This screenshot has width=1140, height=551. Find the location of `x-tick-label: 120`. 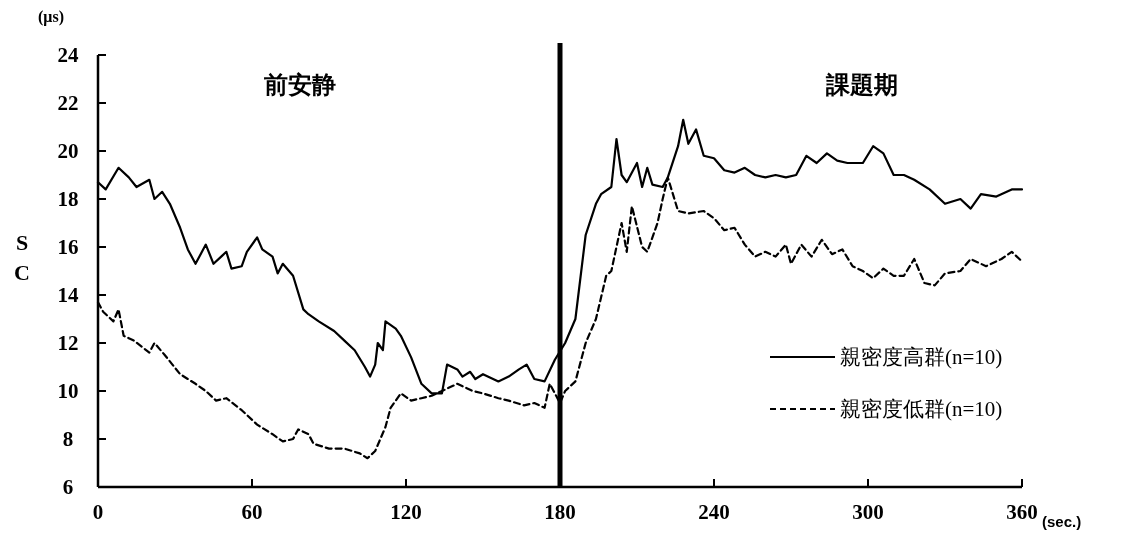

x-tick-label: 120 is located at coordinates (406, 512).